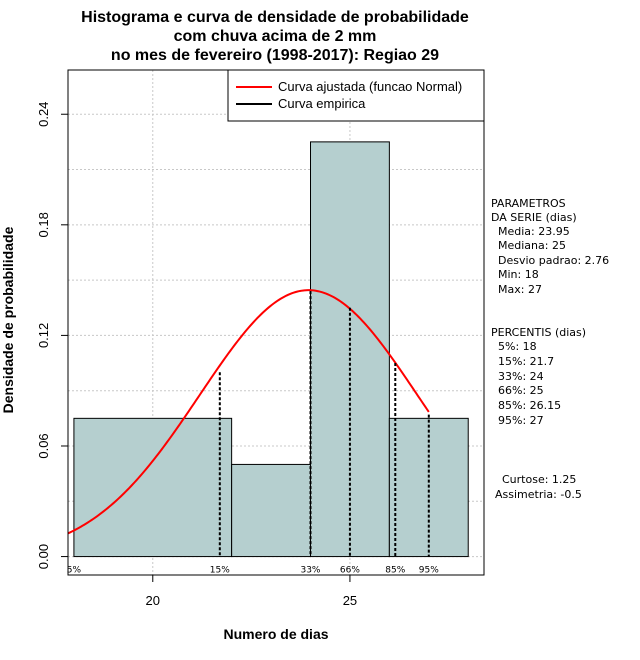 Image resolution: width=640 pixels, height=660 pixels. I want to click on y-tick-label-1: 0.06, so click(43, 445).